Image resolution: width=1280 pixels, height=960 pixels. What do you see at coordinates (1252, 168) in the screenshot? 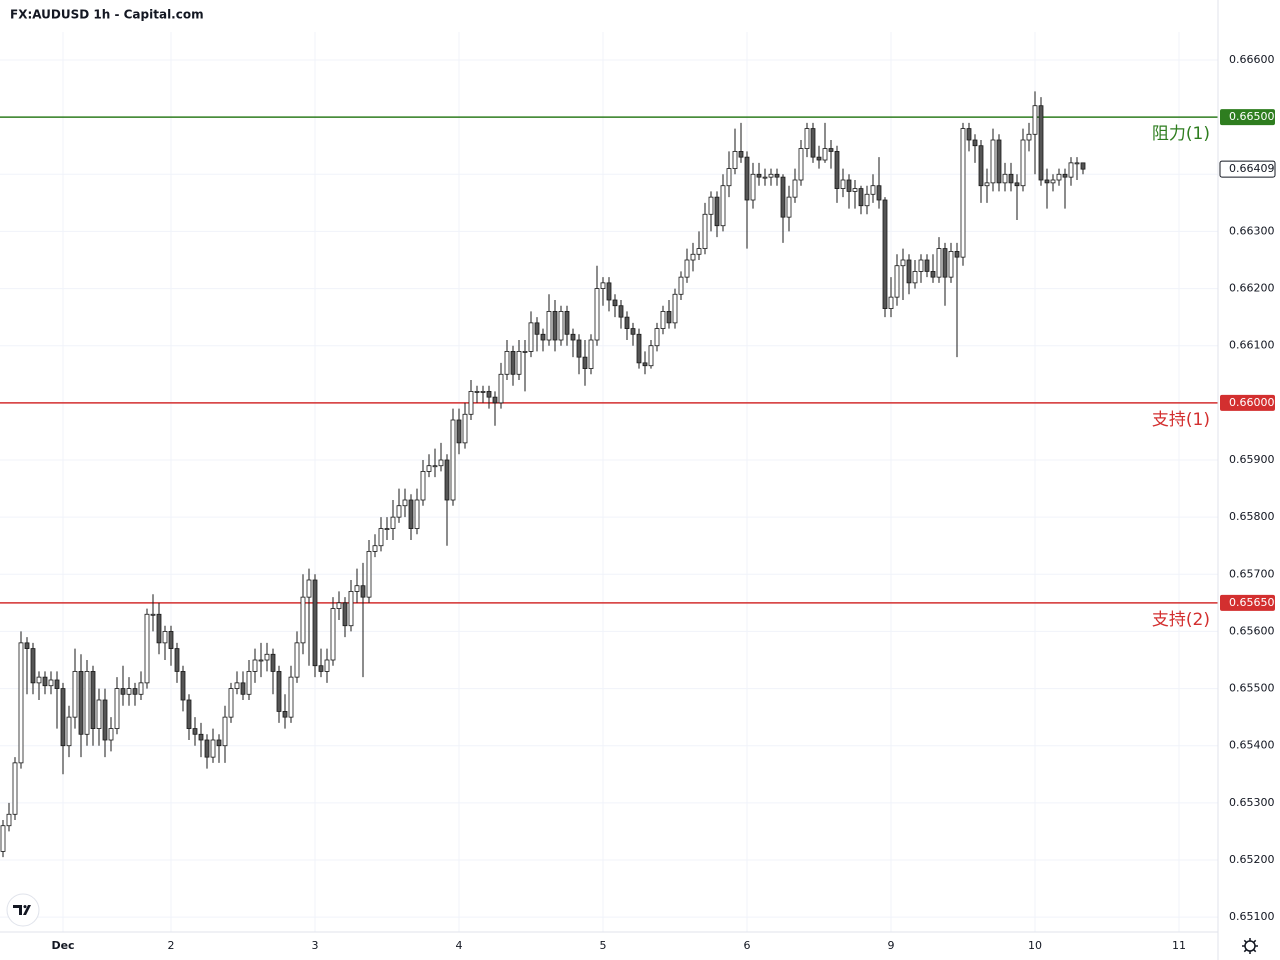
I see `last-price-label: 0.66409` at bounding box center [1252, 168].